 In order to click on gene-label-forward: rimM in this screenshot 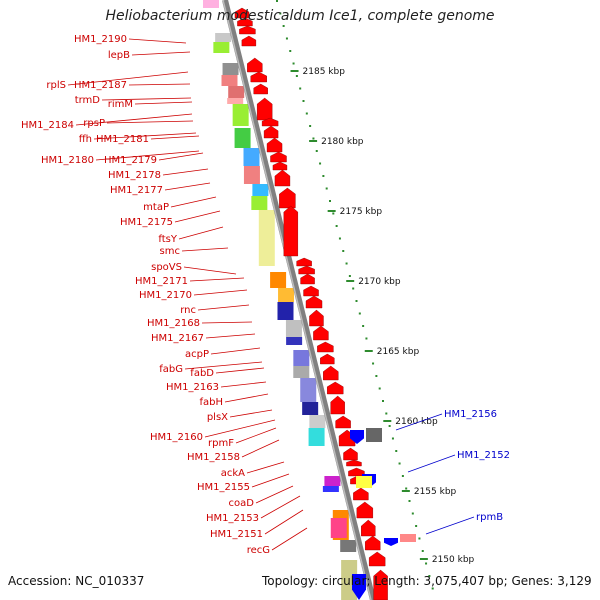, I will do `click(120, 104)`.